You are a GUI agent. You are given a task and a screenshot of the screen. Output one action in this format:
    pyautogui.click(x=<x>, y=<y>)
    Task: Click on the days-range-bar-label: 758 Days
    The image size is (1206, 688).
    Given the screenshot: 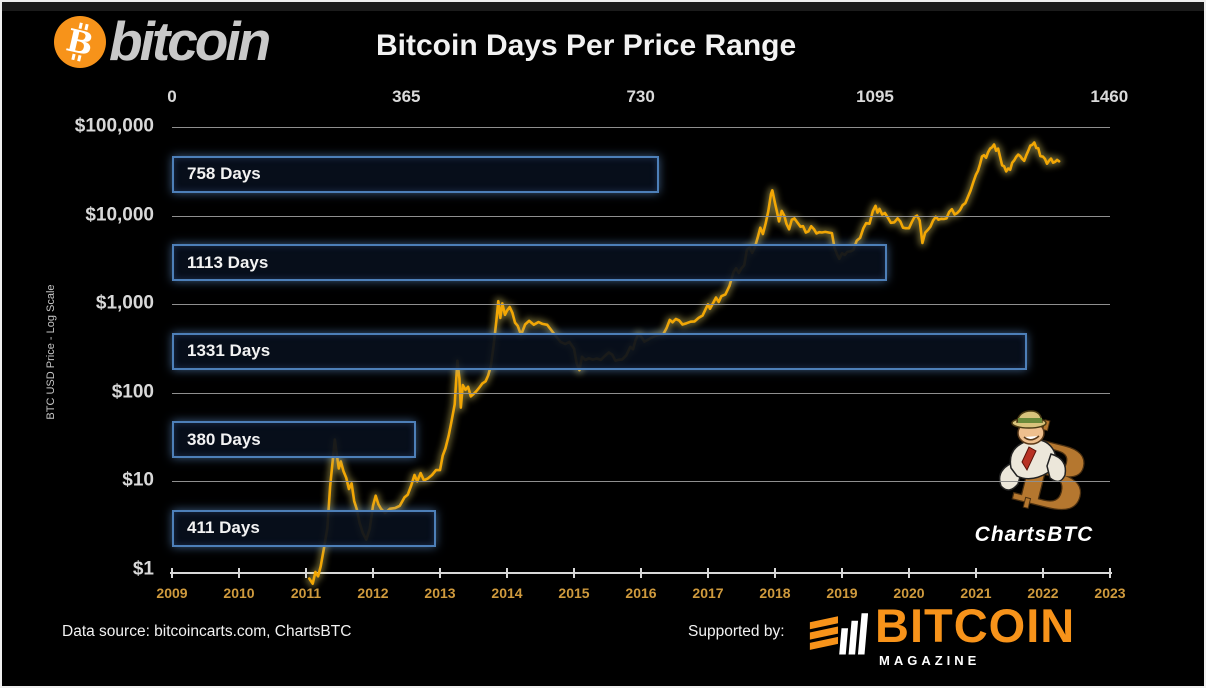 What is the action you would take?
    pyautogui.click(x=224, y=173)
    